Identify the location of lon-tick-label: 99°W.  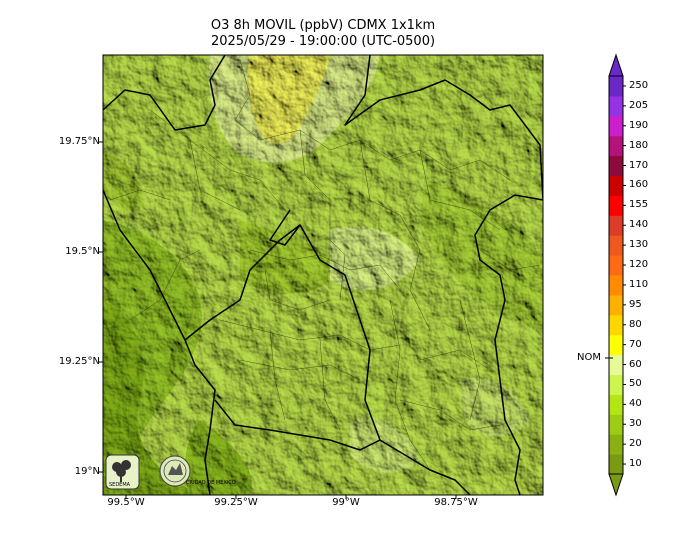
(346, 503).